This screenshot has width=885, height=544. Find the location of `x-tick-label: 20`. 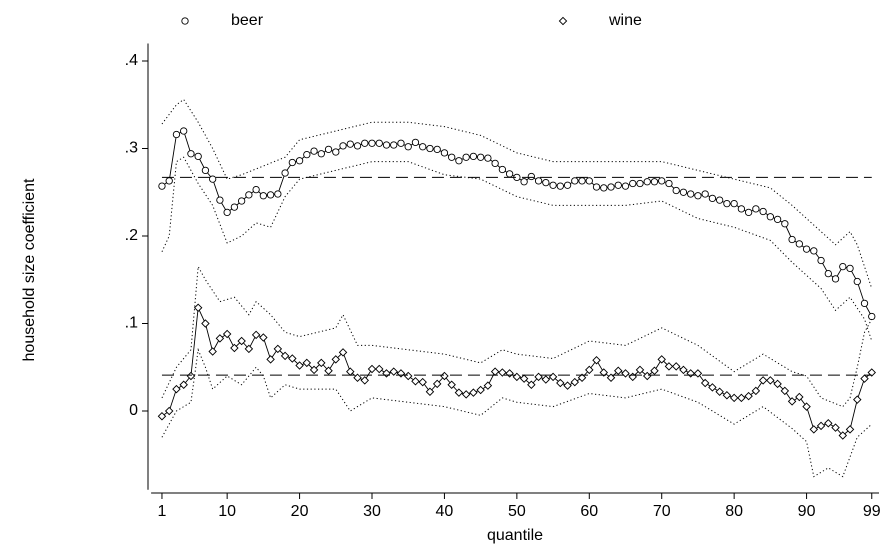

x-tick-label: 20 is located at coordinates (300, 511).